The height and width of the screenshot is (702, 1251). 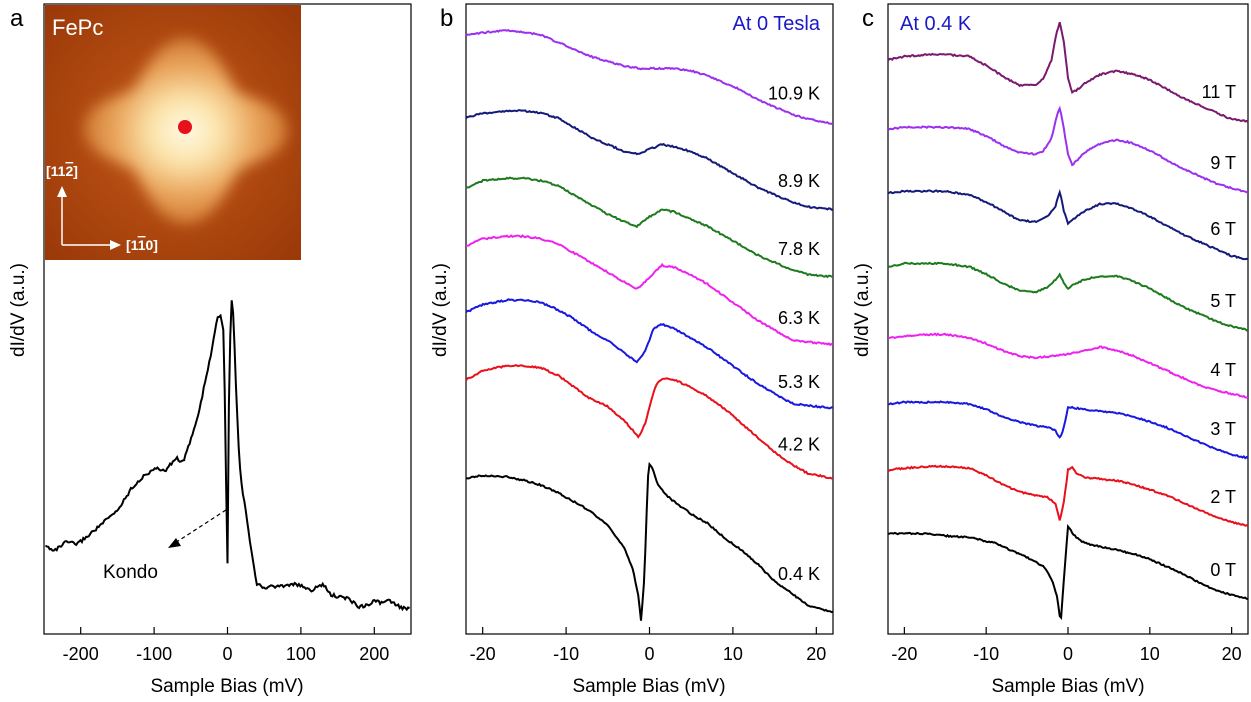 I want to click on panel-c-title: At 0.4 K, so click(x=936, y=24).